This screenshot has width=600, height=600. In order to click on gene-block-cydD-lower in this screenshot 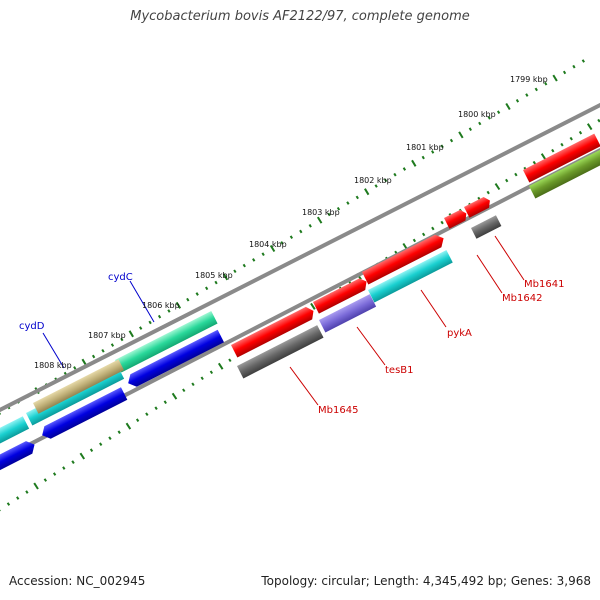, I will do `click(83, 414)`.